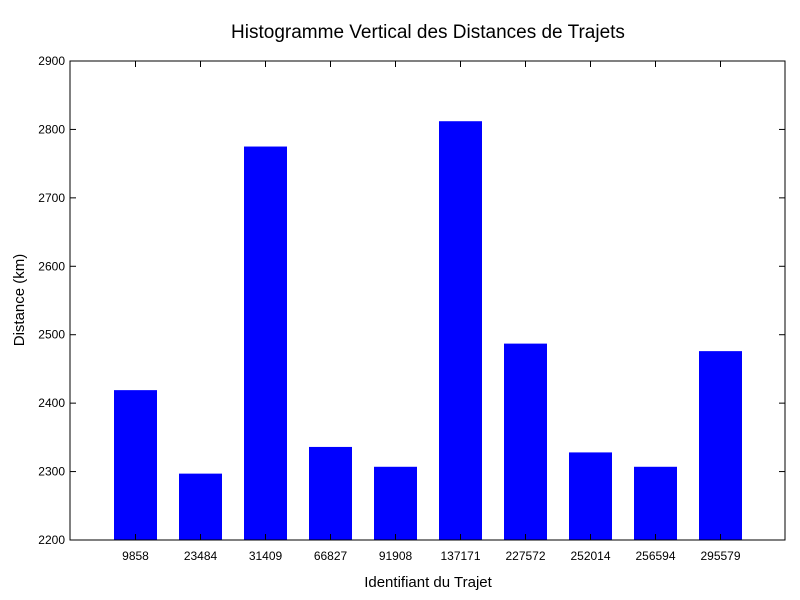  What do you see at coordinates (428, 582) in the screenshot?
I see `x-axis-label: Identifiant du Trajet` at bounding box center [428, 582].